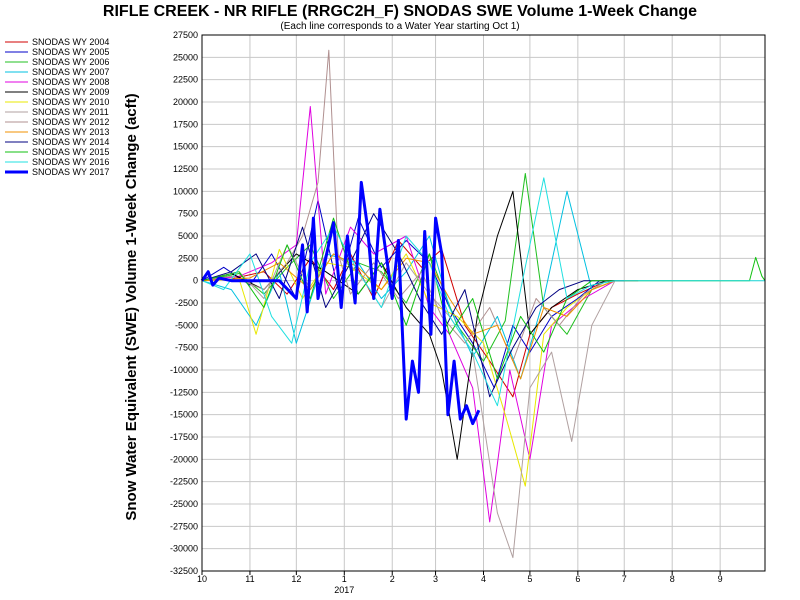  I want to click on legend-label: SNODAS WY 2006, so click(70, 62).